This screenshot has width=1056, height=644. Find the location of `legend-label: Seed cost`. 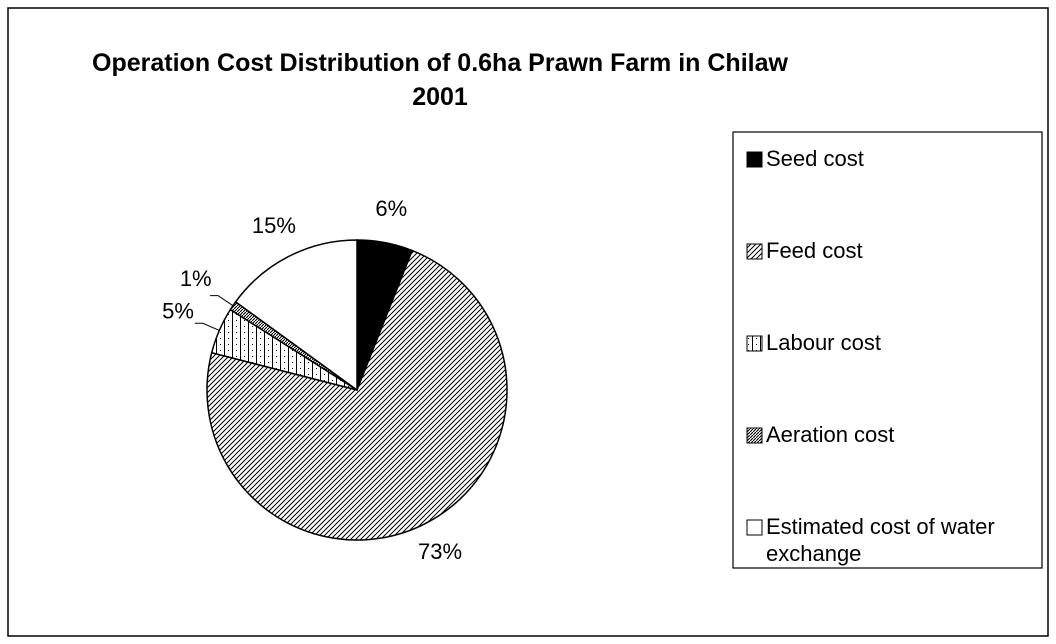

legend-label: Seed cost is located at coordinates (815, 158).